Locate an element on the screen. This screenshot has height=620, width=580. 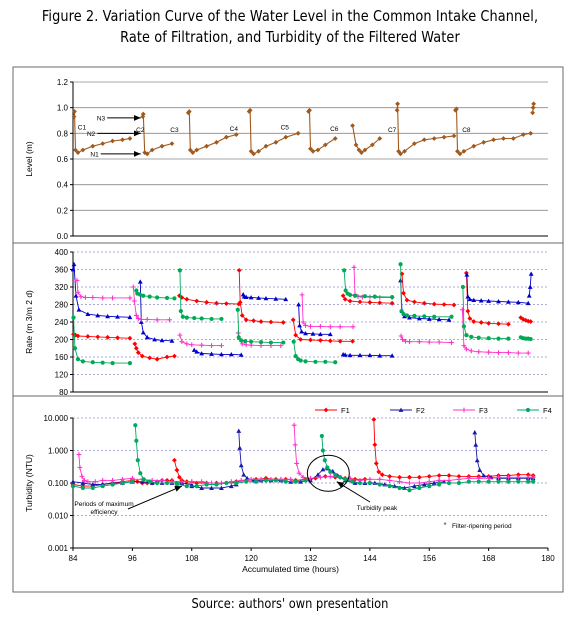
level-mark-n3: N3 is located at coordinates (101, 118).